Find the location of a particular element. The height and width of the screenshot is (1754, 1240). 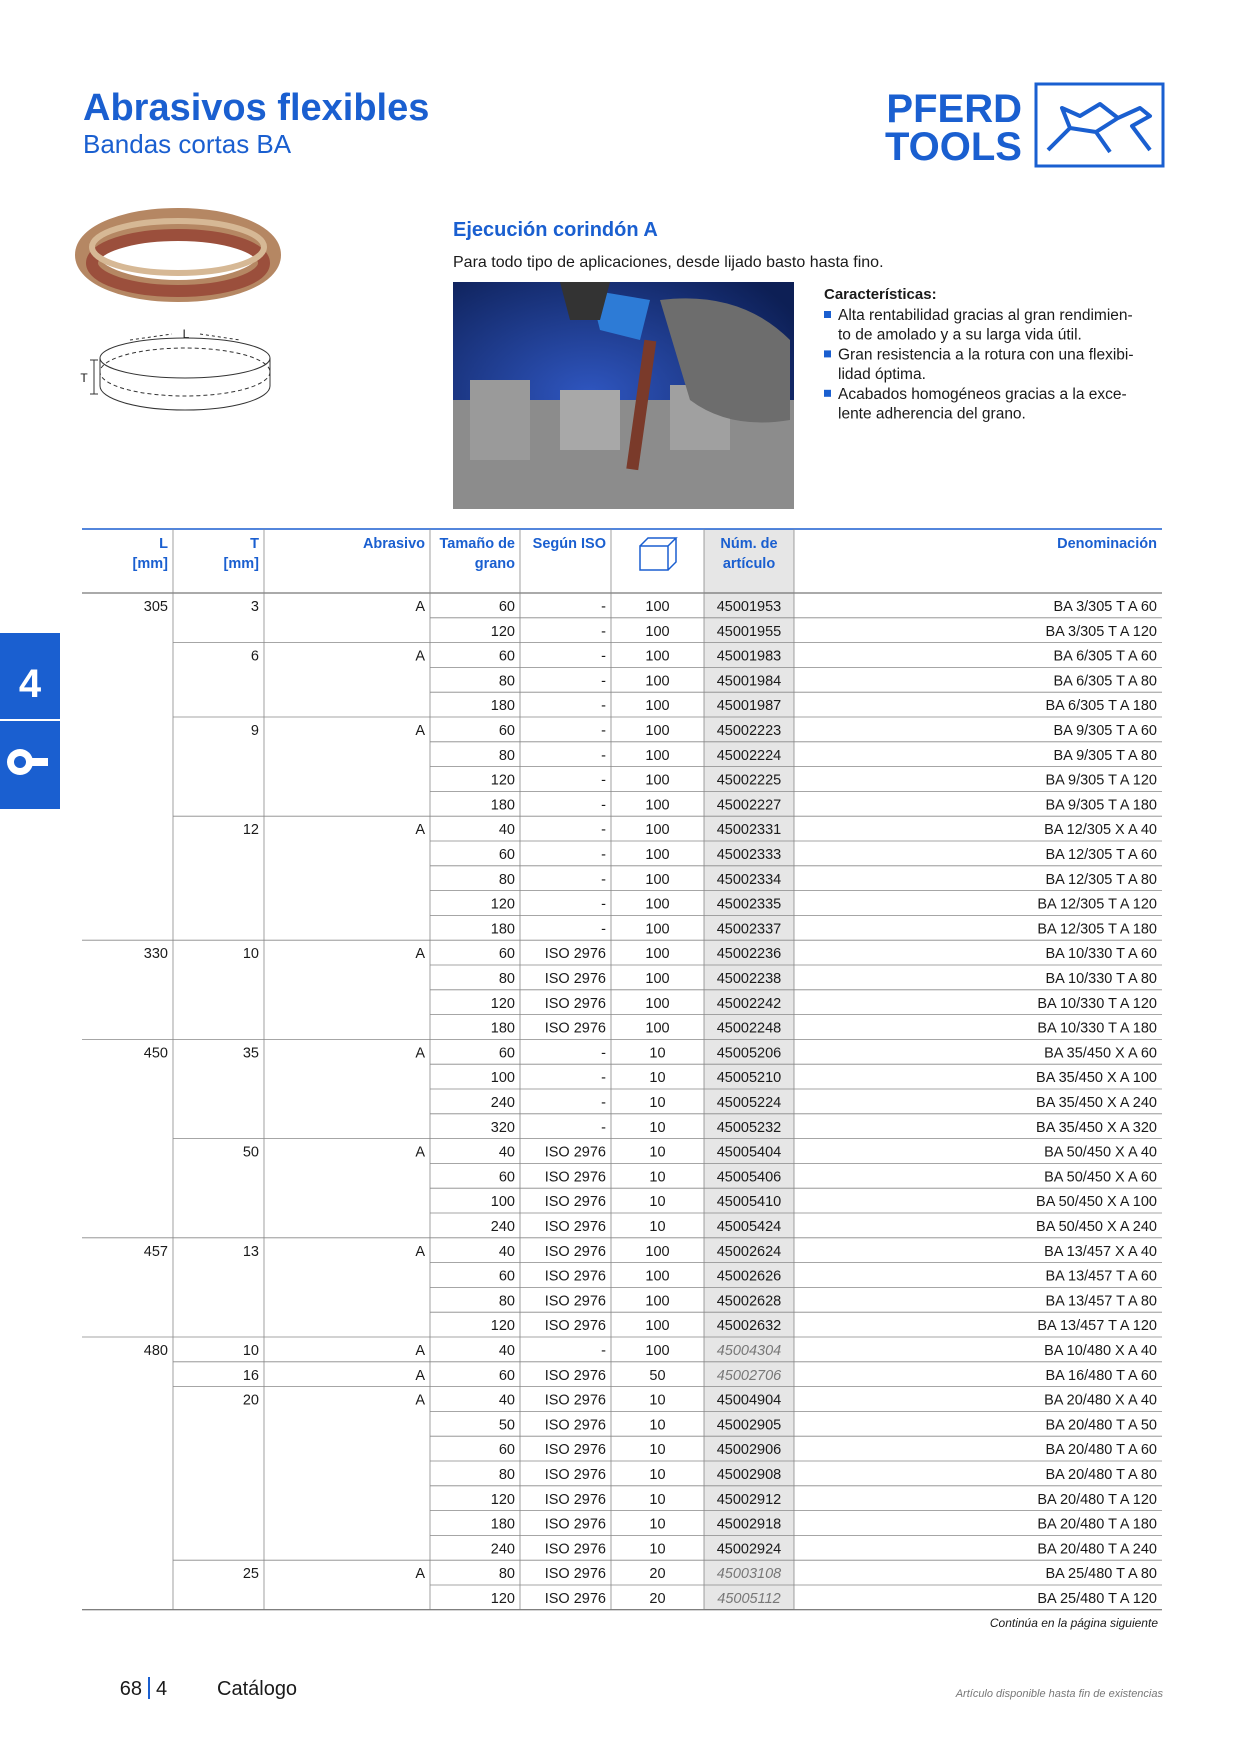

table-cell: 45002624 is located at coordinates (749, 1252).